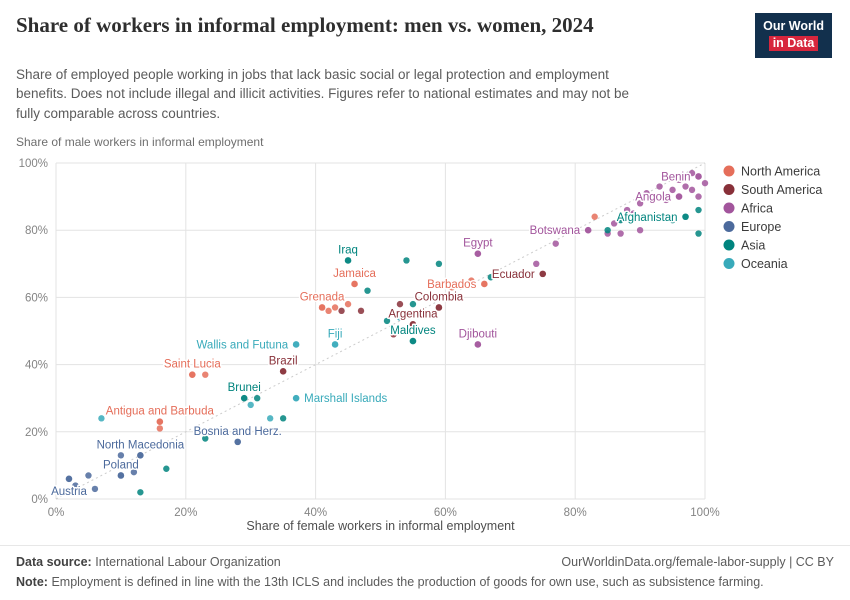 The image size is (850, 600). What do you see at coordinates (439, 297) in the screenshot?
I see `point-label: Colombia` at bounding box center [439, 297].